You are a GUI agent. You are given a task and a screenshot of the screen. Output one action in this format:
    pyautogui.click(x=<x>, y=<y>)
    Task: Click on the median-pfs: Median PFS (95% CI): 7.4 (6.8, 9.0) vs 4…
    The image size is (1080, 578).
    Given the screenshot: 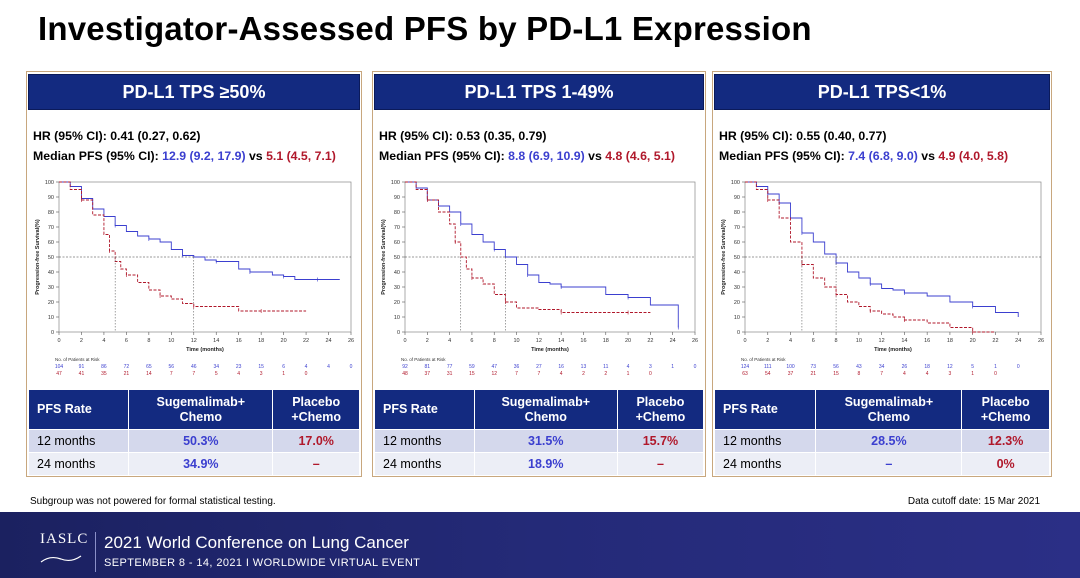 What is the action you would take?
    pyautogui.click(x=863, y=156)
    